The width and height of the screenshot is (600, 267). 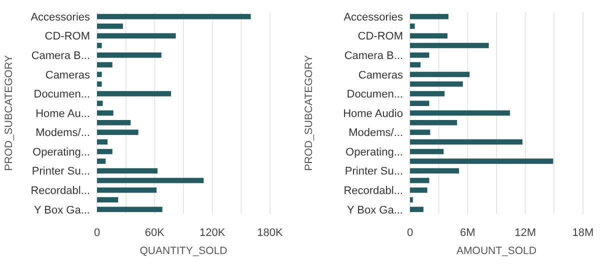 What do you see at coordinates (212, 233) in the screenshot?
I see `x-tick-label: 120K` at bounding box center [212, 233].